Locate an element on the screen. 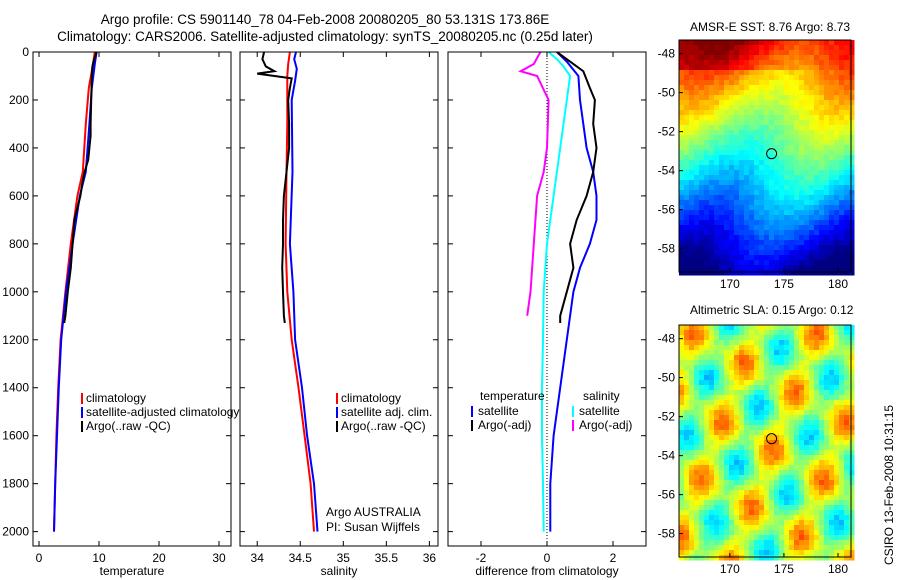 This screenshot has height=580, width=900. sla-map-ytick-label: -48 is located at coordinates (667, 339).